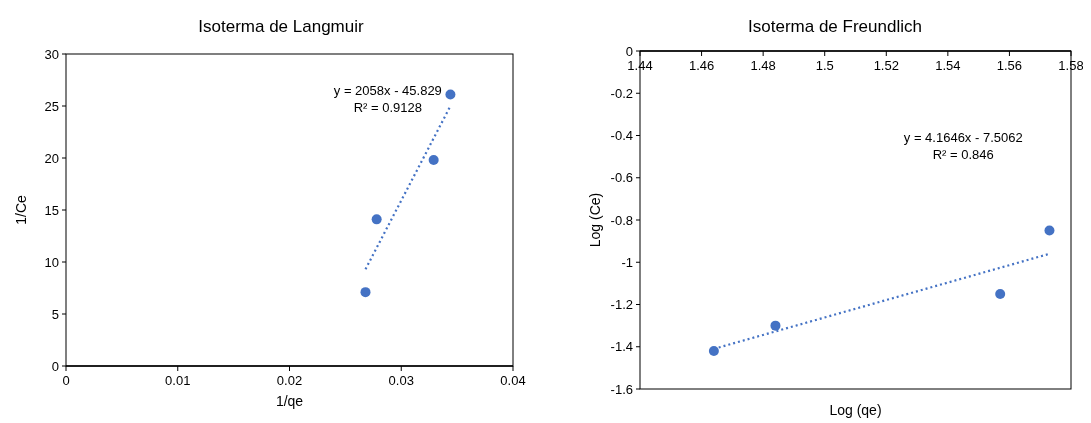 The width and height of the screenshot is (1091, 423). What do you see at coordinates (824, 65) in the screenshot?
I see `x-tick-label: 1.5` at bounding box center [824, 65].